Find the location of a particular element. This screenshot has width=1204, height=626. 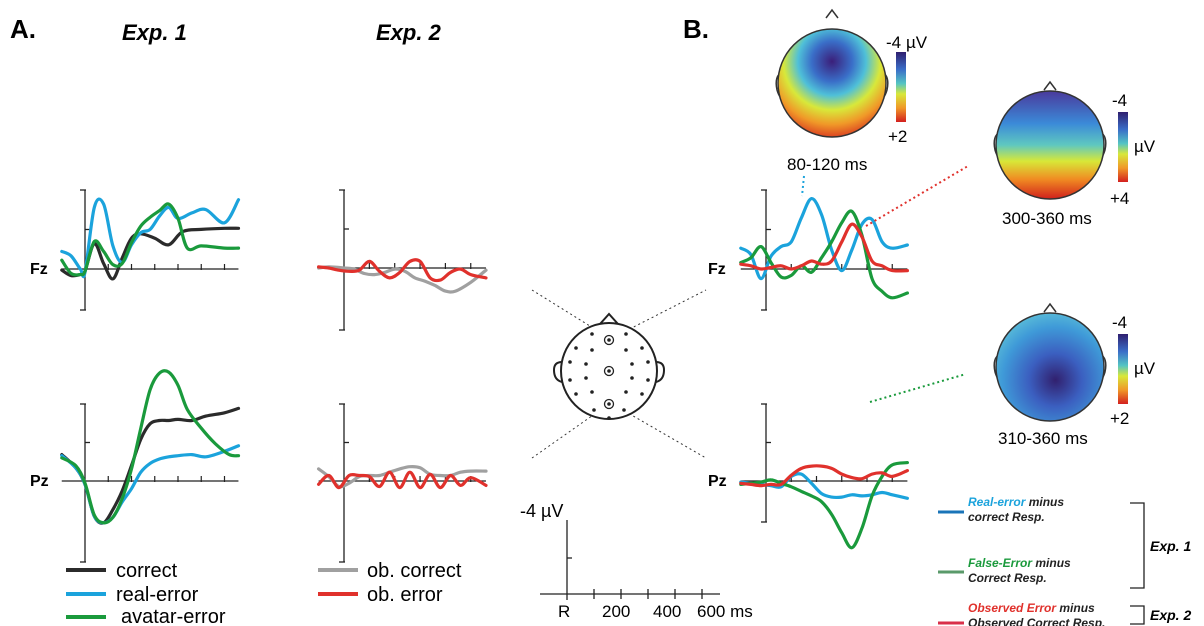

legend-b-entry-3: Observed Error minus is located at coordinates (1031, 608).